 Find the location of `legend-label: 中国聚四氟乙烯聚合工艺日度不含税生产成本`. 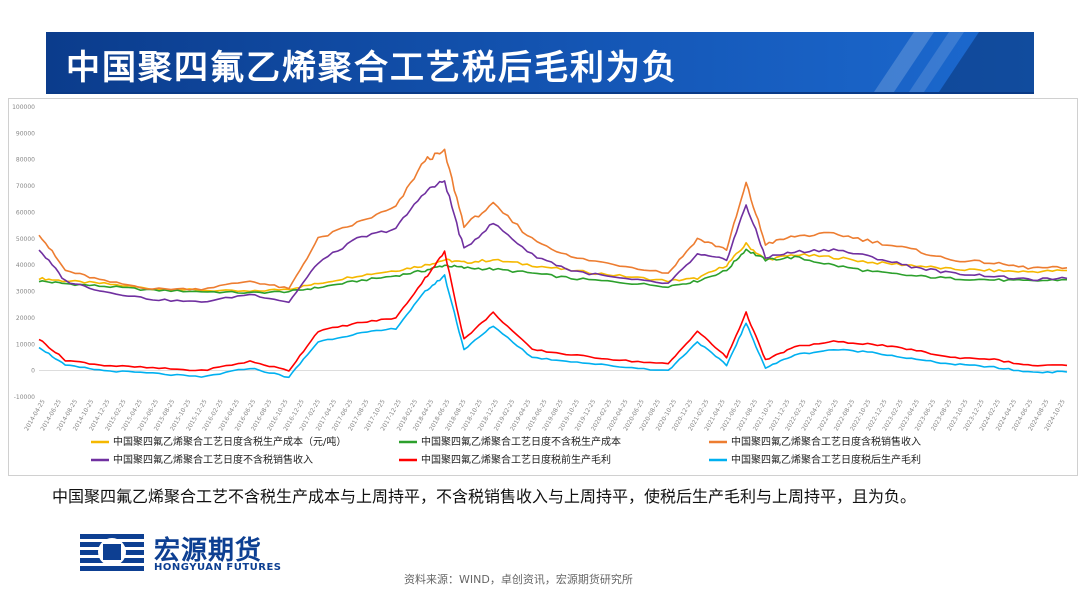

legend-label: 中国聚四氟乙烯聚合工艺日度不含税生产成本 is located at coordinates (521, 441).